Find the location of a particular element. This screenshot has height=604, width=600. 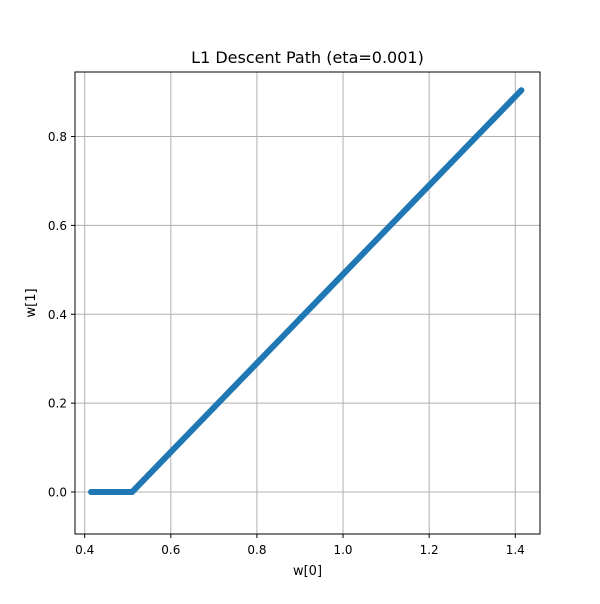

y-tick-label: 0.0 is located at coordinates (57, 493).